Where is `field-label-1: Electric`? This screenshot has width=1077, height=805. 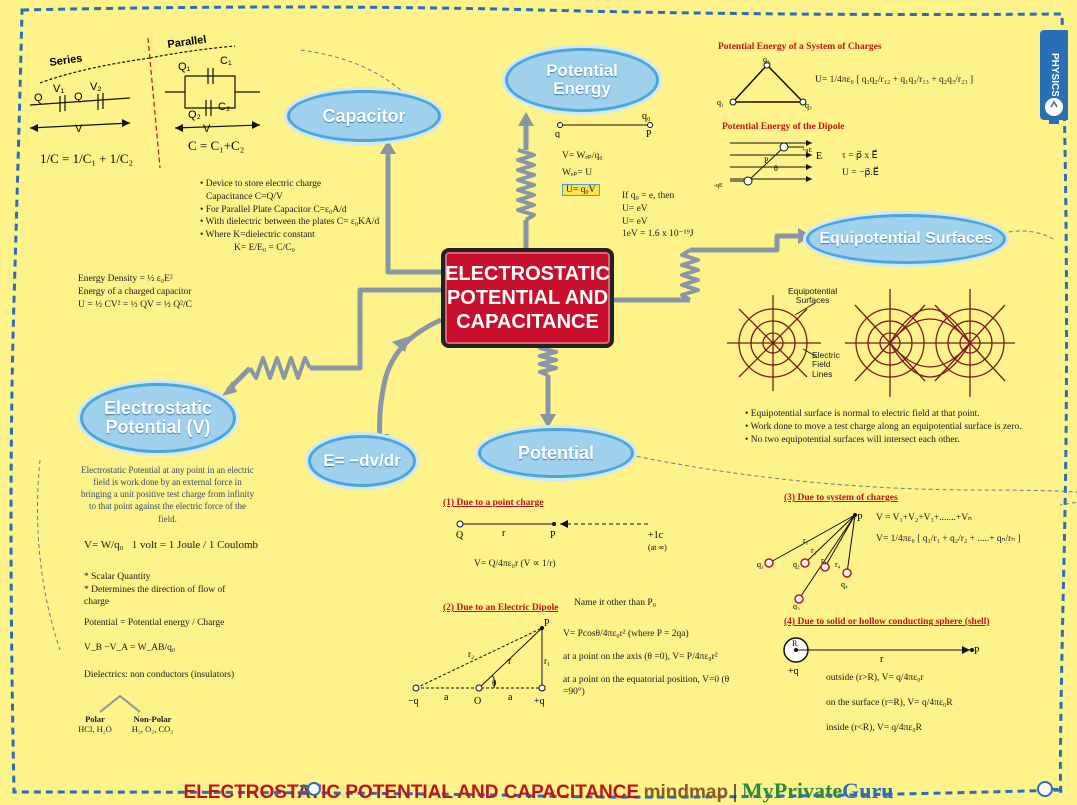
field-label-1: Electric is located at coordinates (826, 355).